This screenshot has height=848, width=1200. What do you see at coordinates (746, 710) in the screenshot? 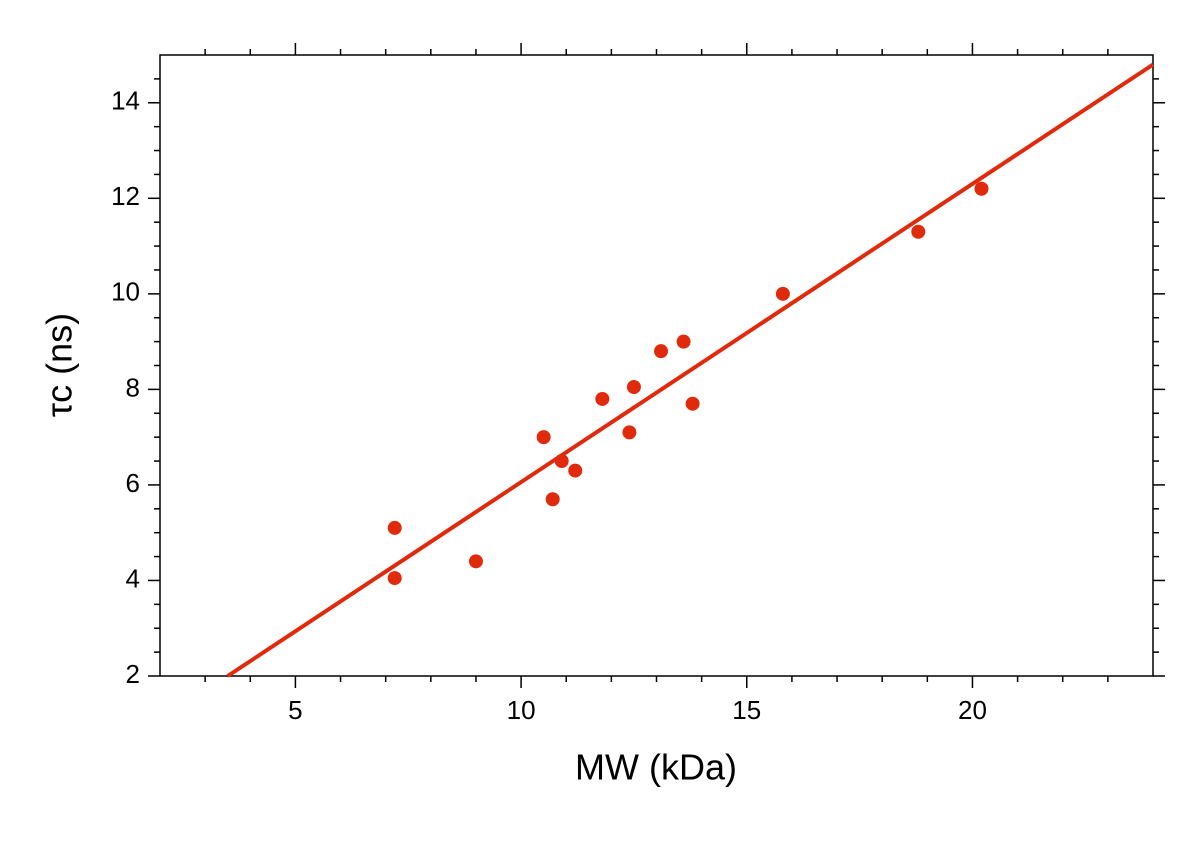
I see `x-tick-label: 15` at bounding box center [746, 710].